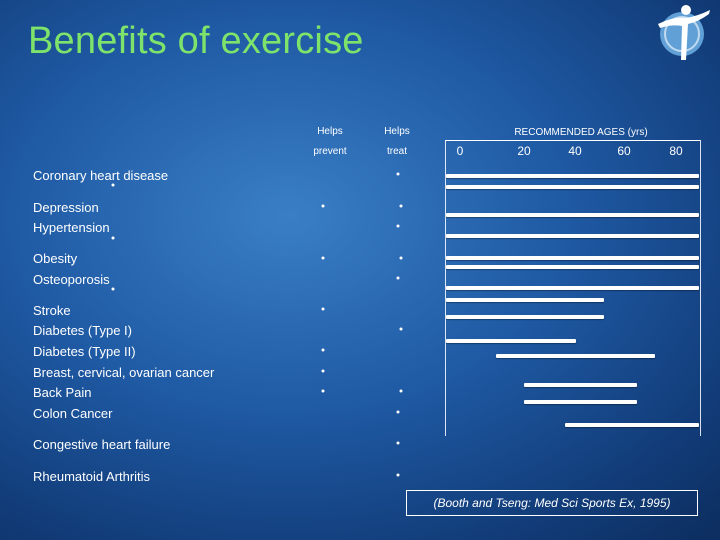 This screenshot has width=720, height=540. What do you see at coordinates (524, 151) in the screenshot?
I see `age-tick-20: 20` at bounding box center [524, 151].